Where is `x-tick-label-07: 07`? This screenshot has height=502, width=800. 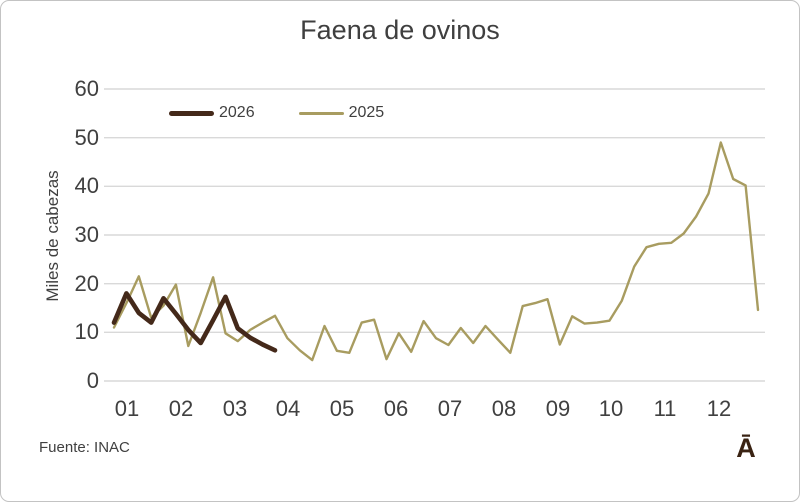 x-tick-label-07: 07 is located at coordinates (450, 408).